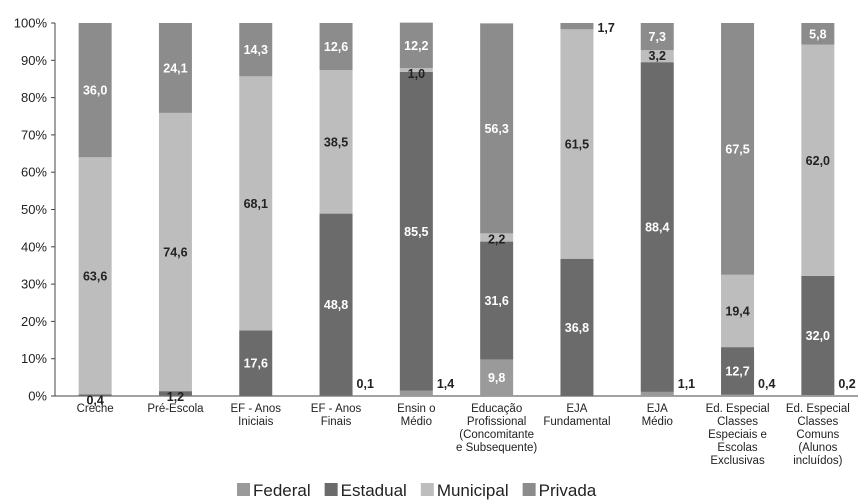 This screenshot has width=862, height=503. I want to click on data-label: 61,5, so click(577, 145).